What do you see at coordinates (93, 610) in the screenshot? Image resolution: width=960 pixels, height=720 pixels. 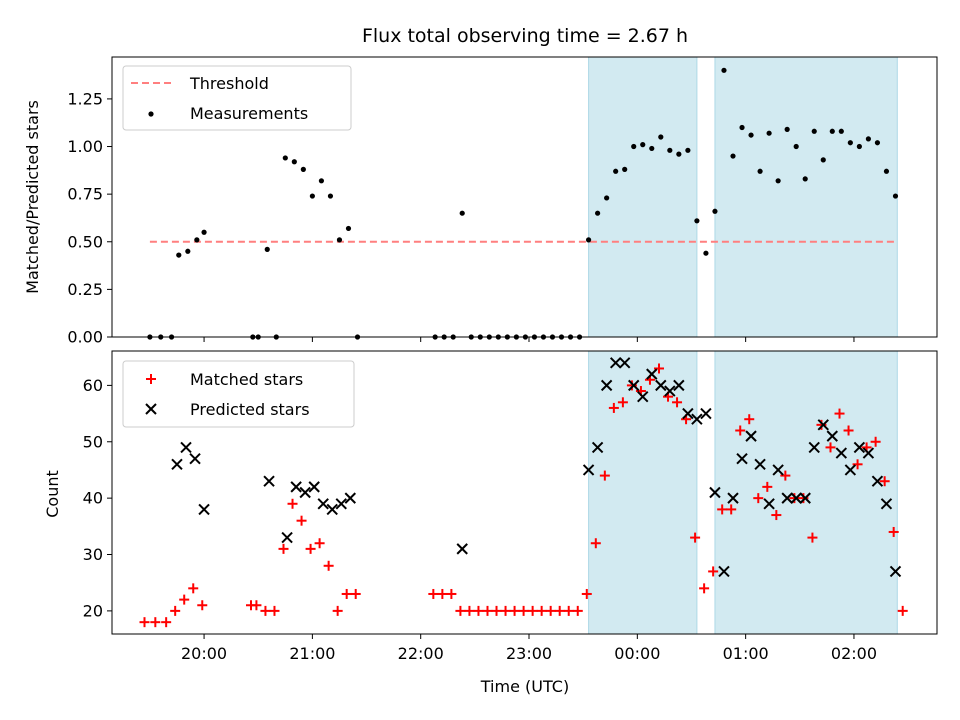 I see `bottom-y-tick-label: 20` at bounding box center [93, 610].